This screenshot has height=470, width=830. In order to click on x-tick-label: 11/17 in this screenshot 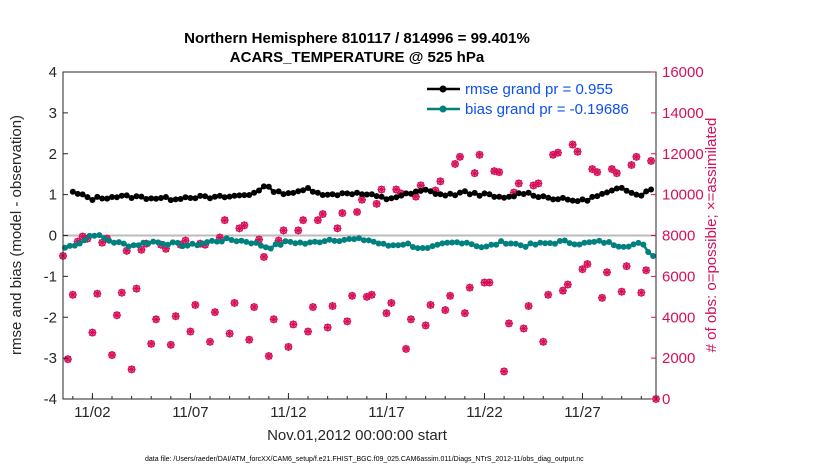, I will do `click(386, 412)`.